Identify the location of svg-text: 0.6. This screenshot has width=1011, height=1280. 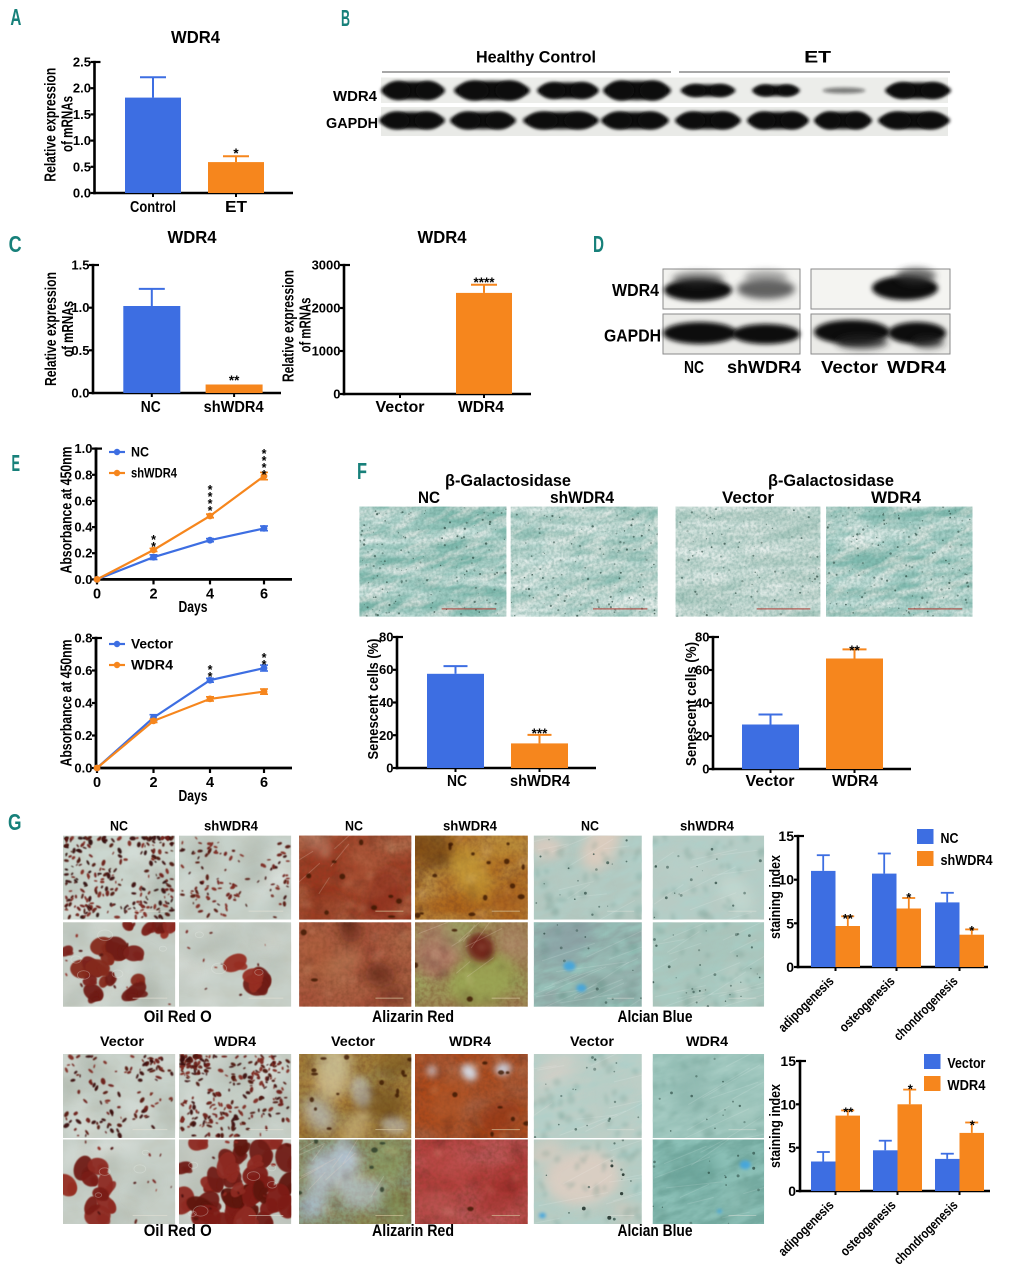
(83, 500).